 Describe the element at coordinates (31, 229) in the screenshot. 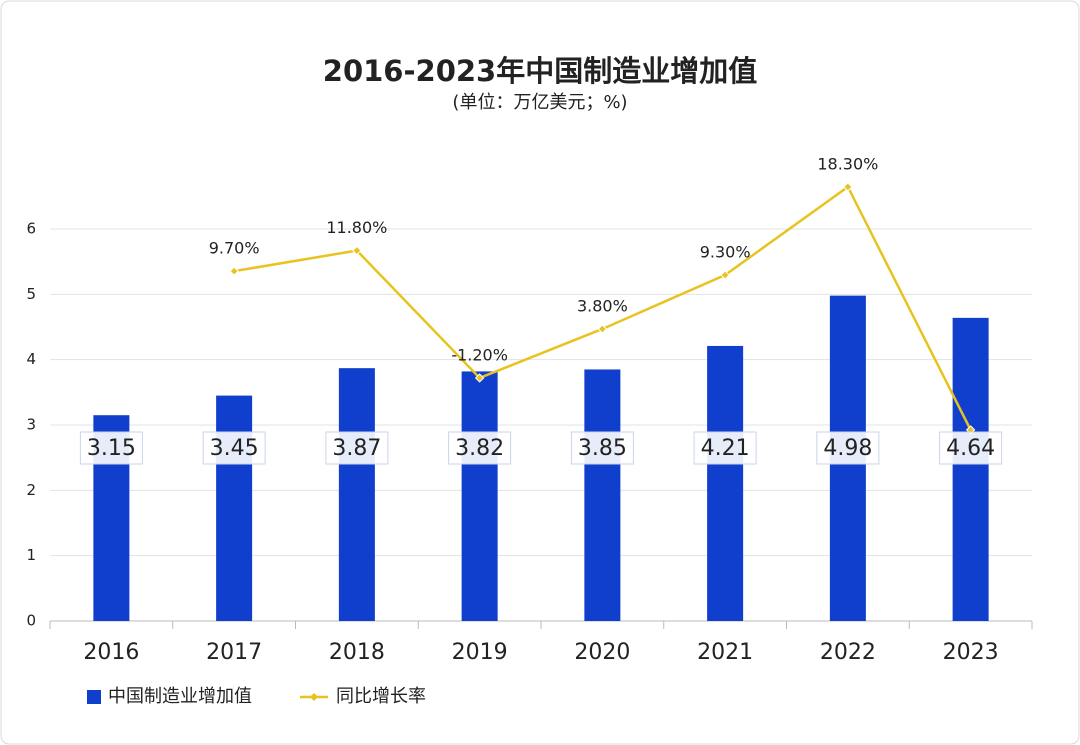

I see `y-tick-label: 6` at that location.